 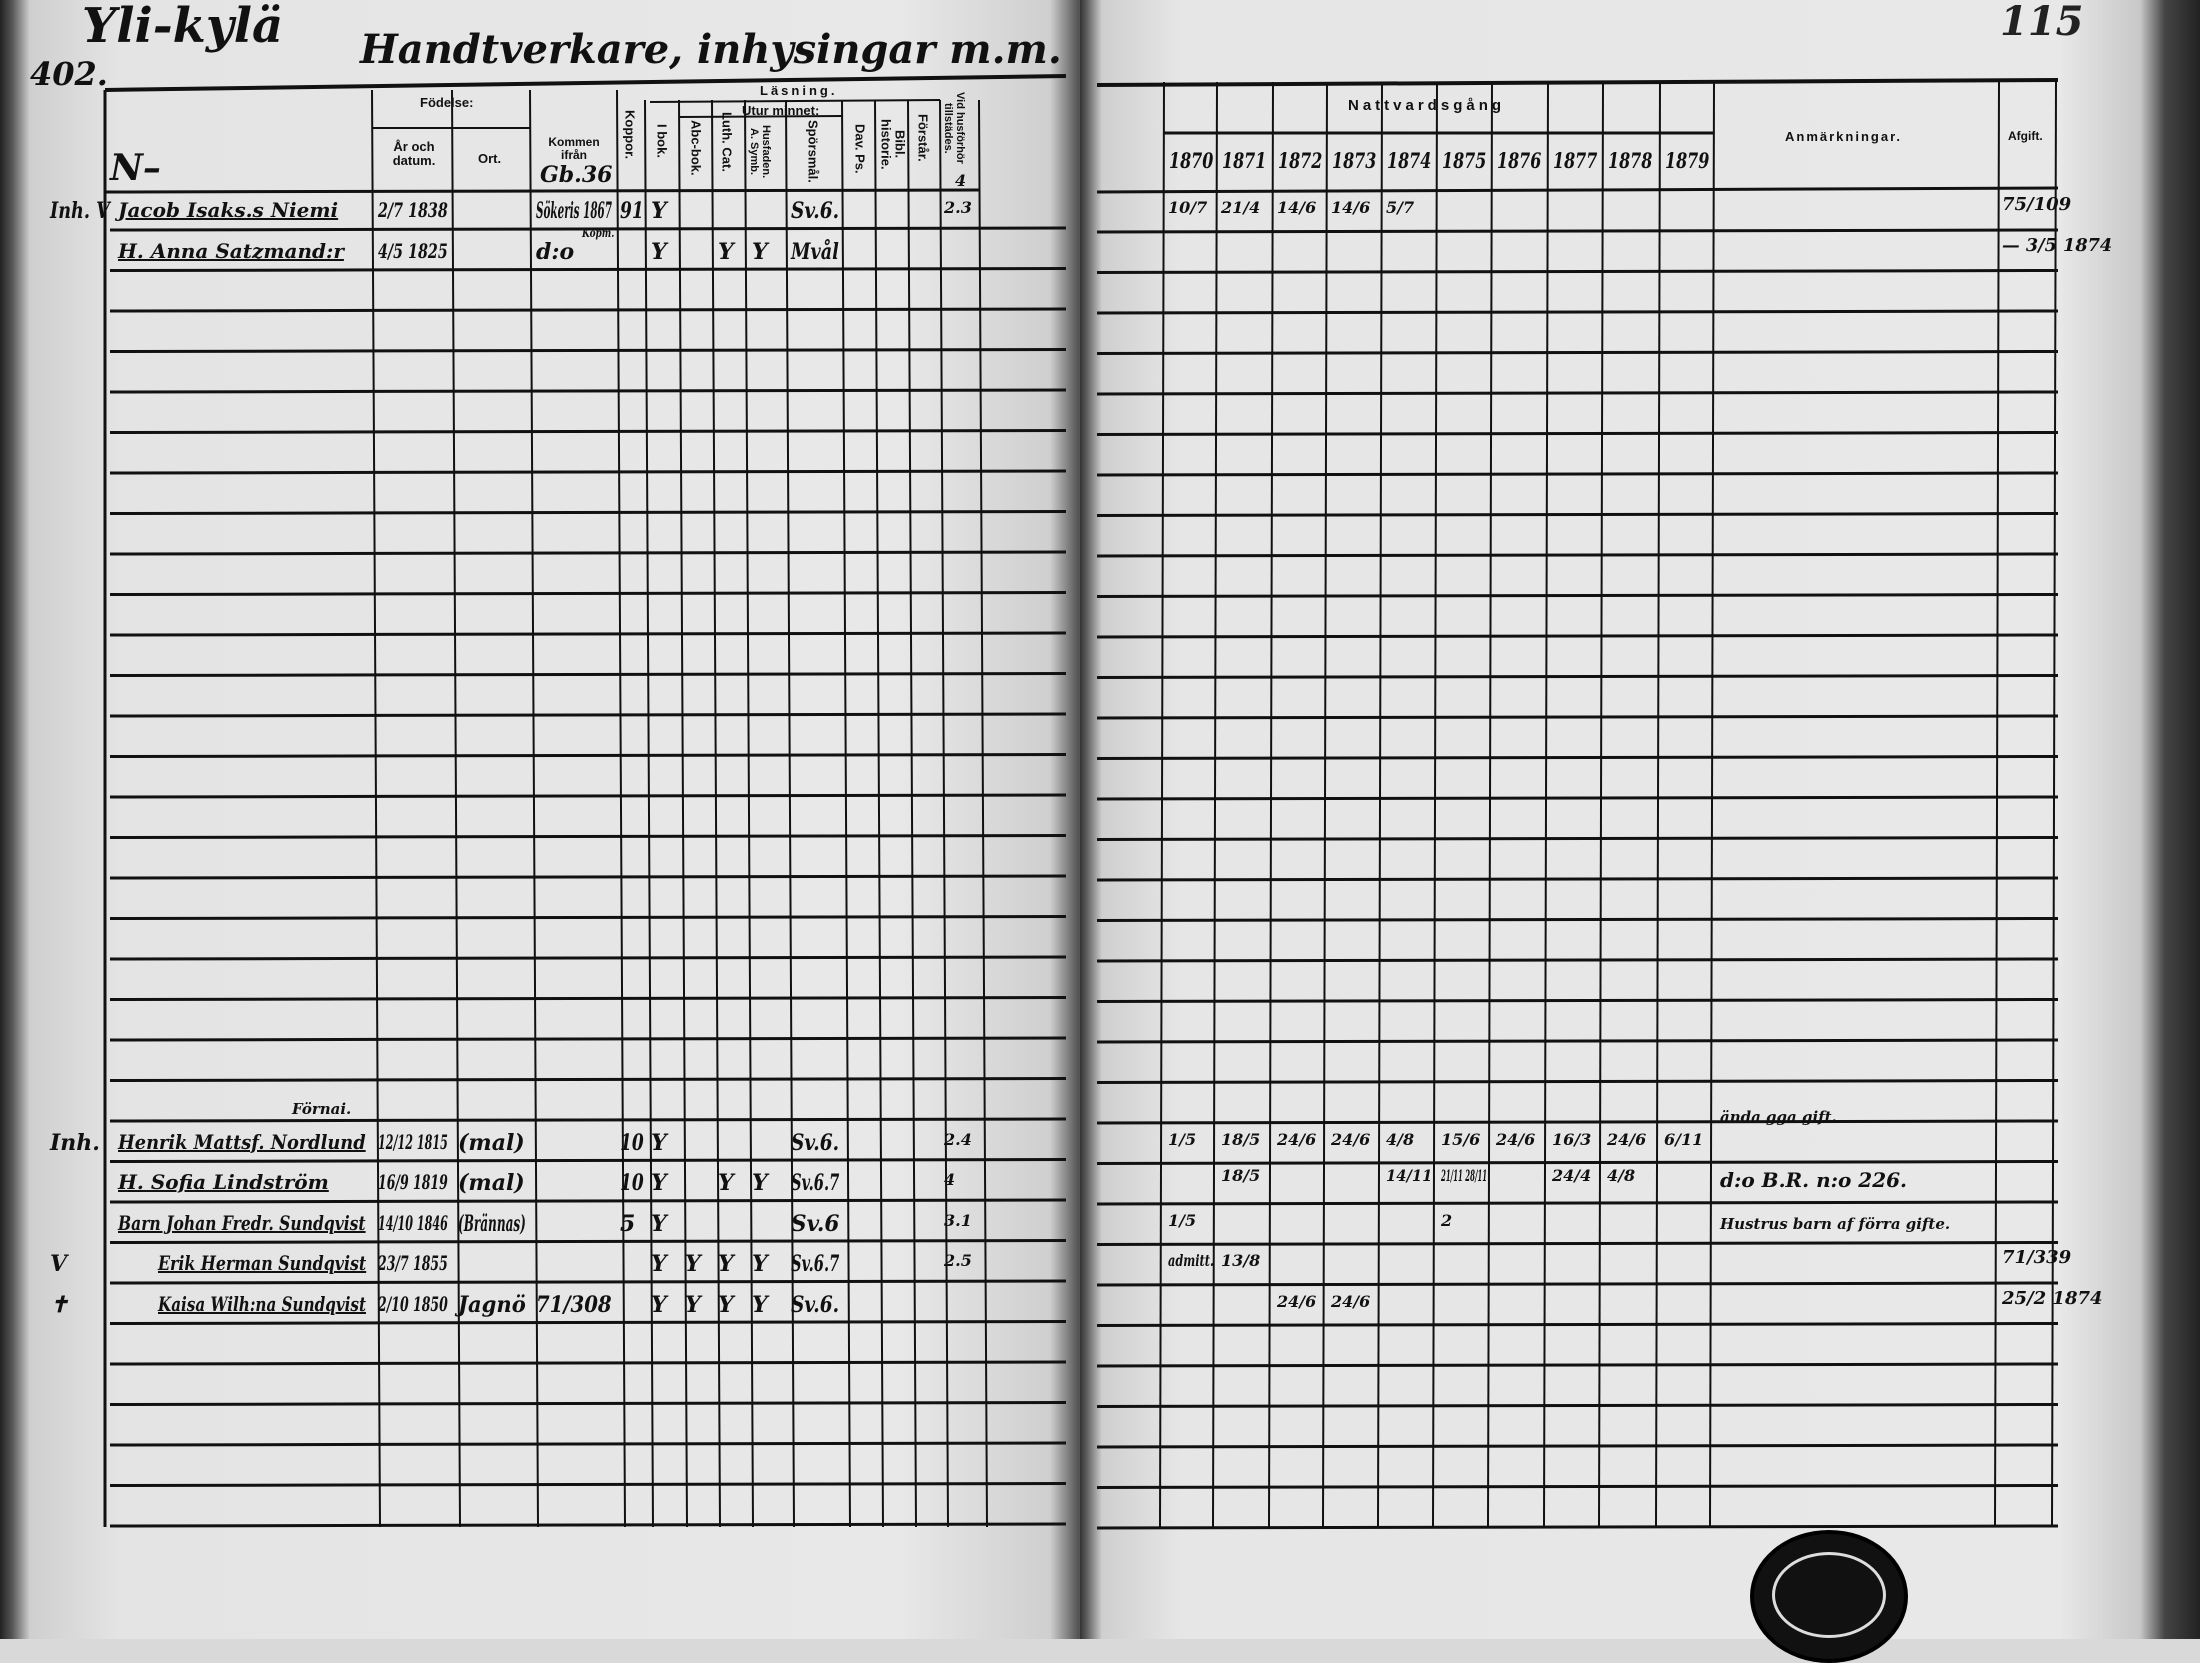 I want to click on header-anmarkningar: Anmärkningar., so click(x=1844, y=136).